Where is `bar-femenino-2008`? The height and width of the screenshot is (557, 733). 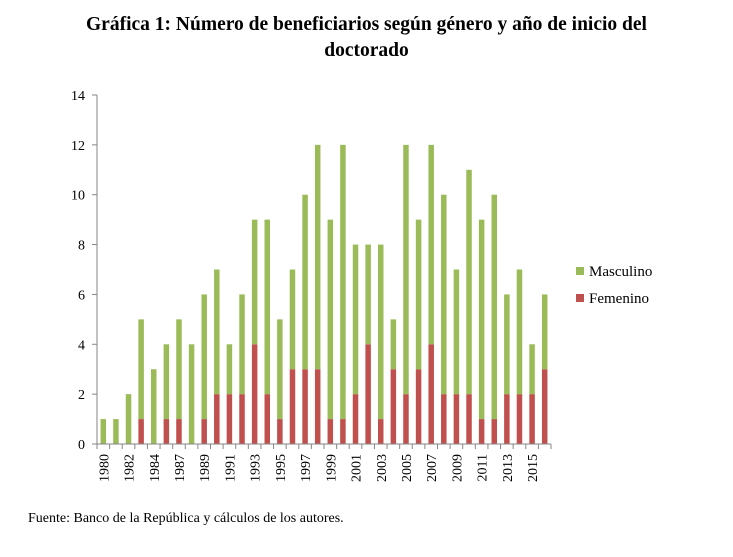
bar-femenino-2008 is located at coordinates (444, 419).